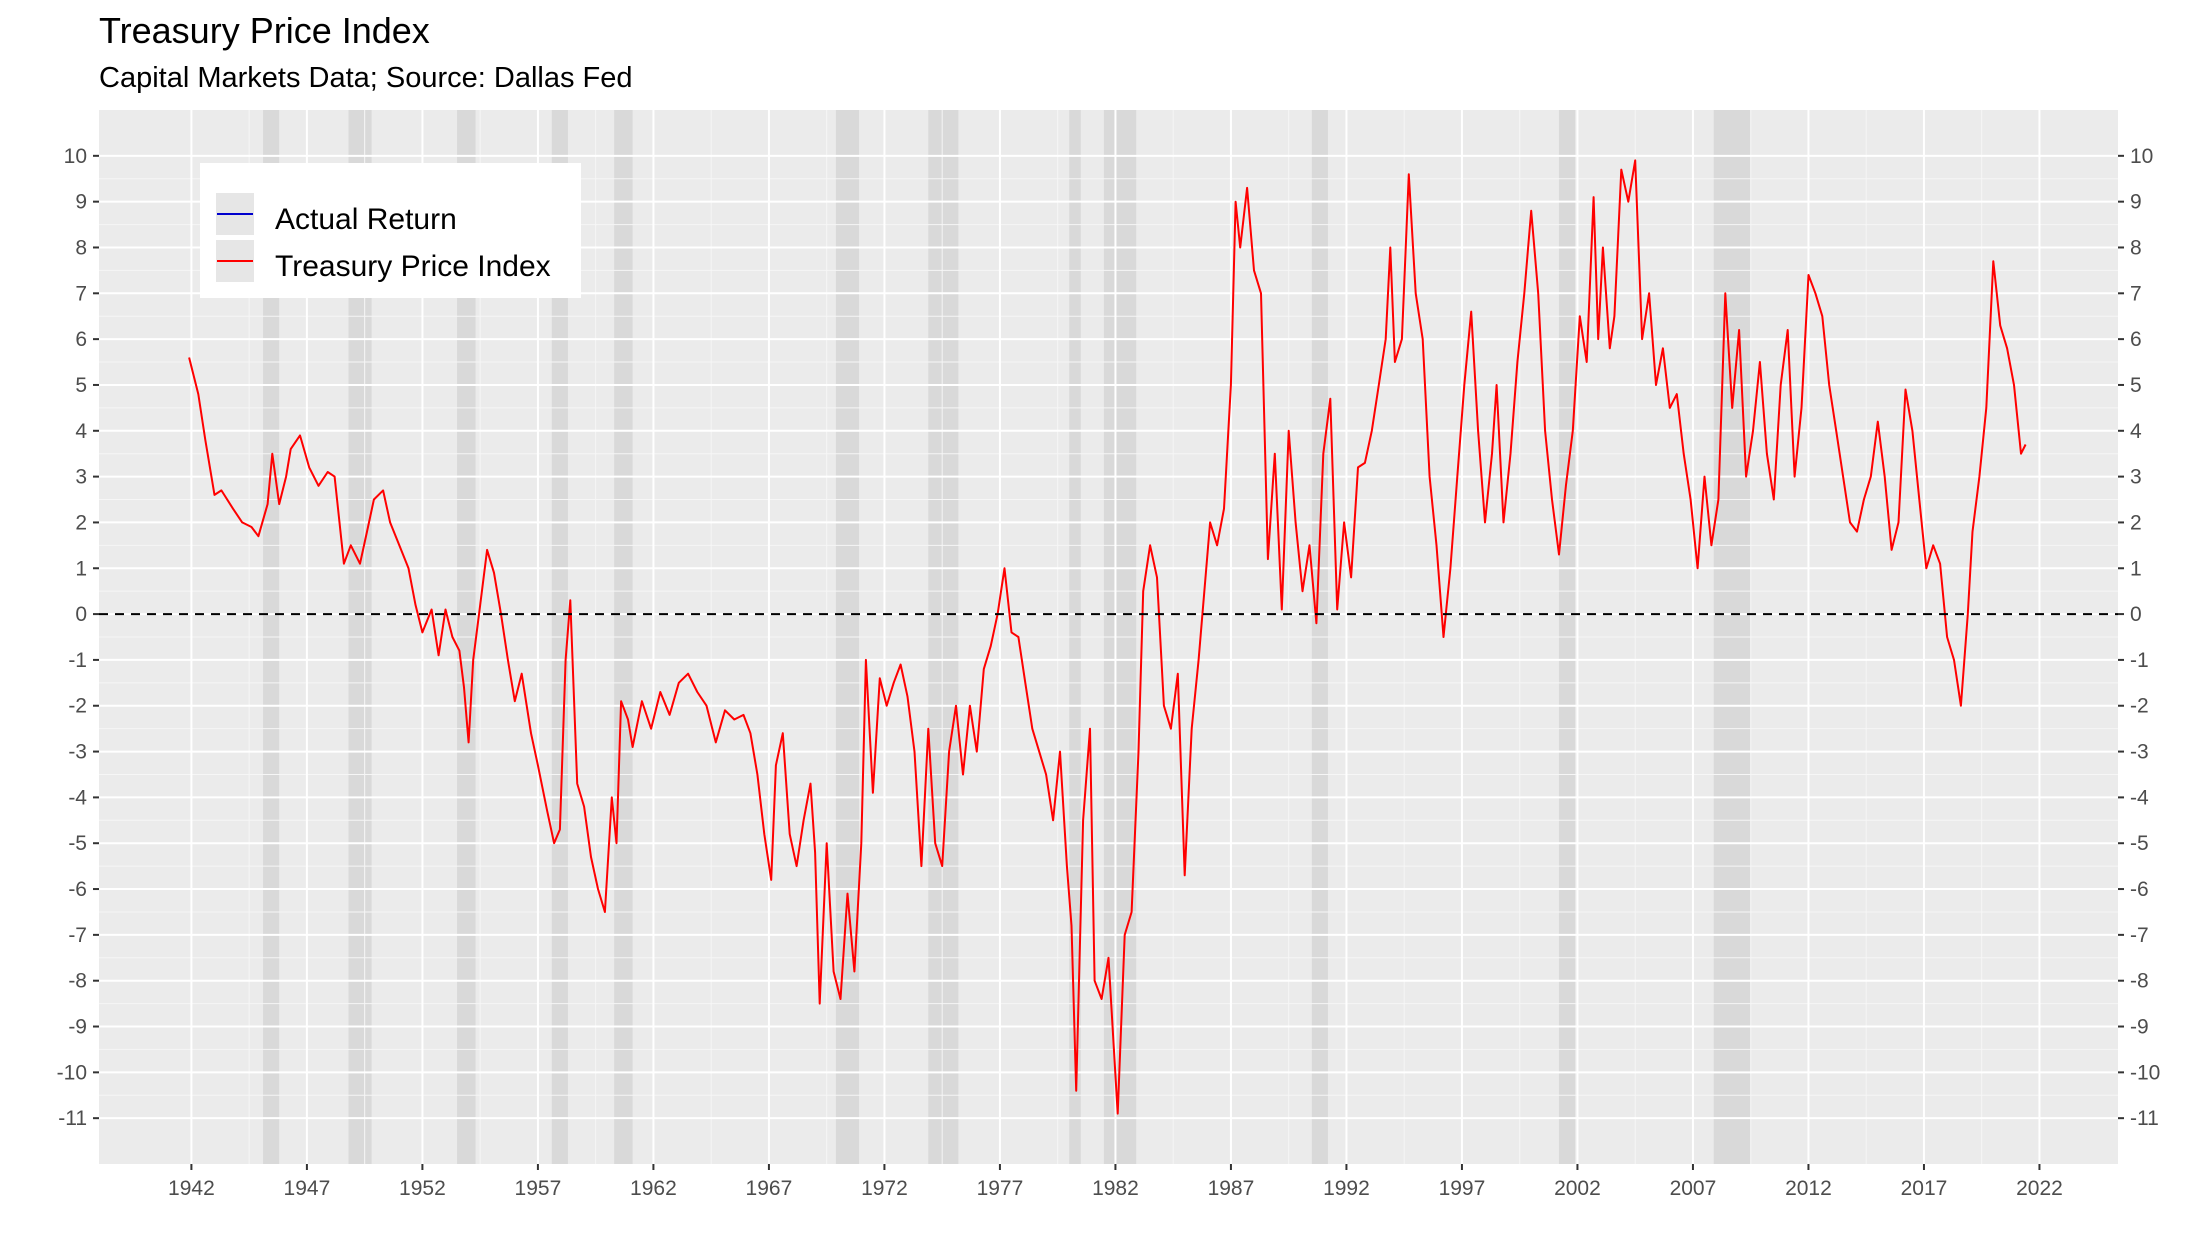 This screenshot has width=2208, height=1248. I want to click on y-tick-label-left: -10, so click(72, 1072).